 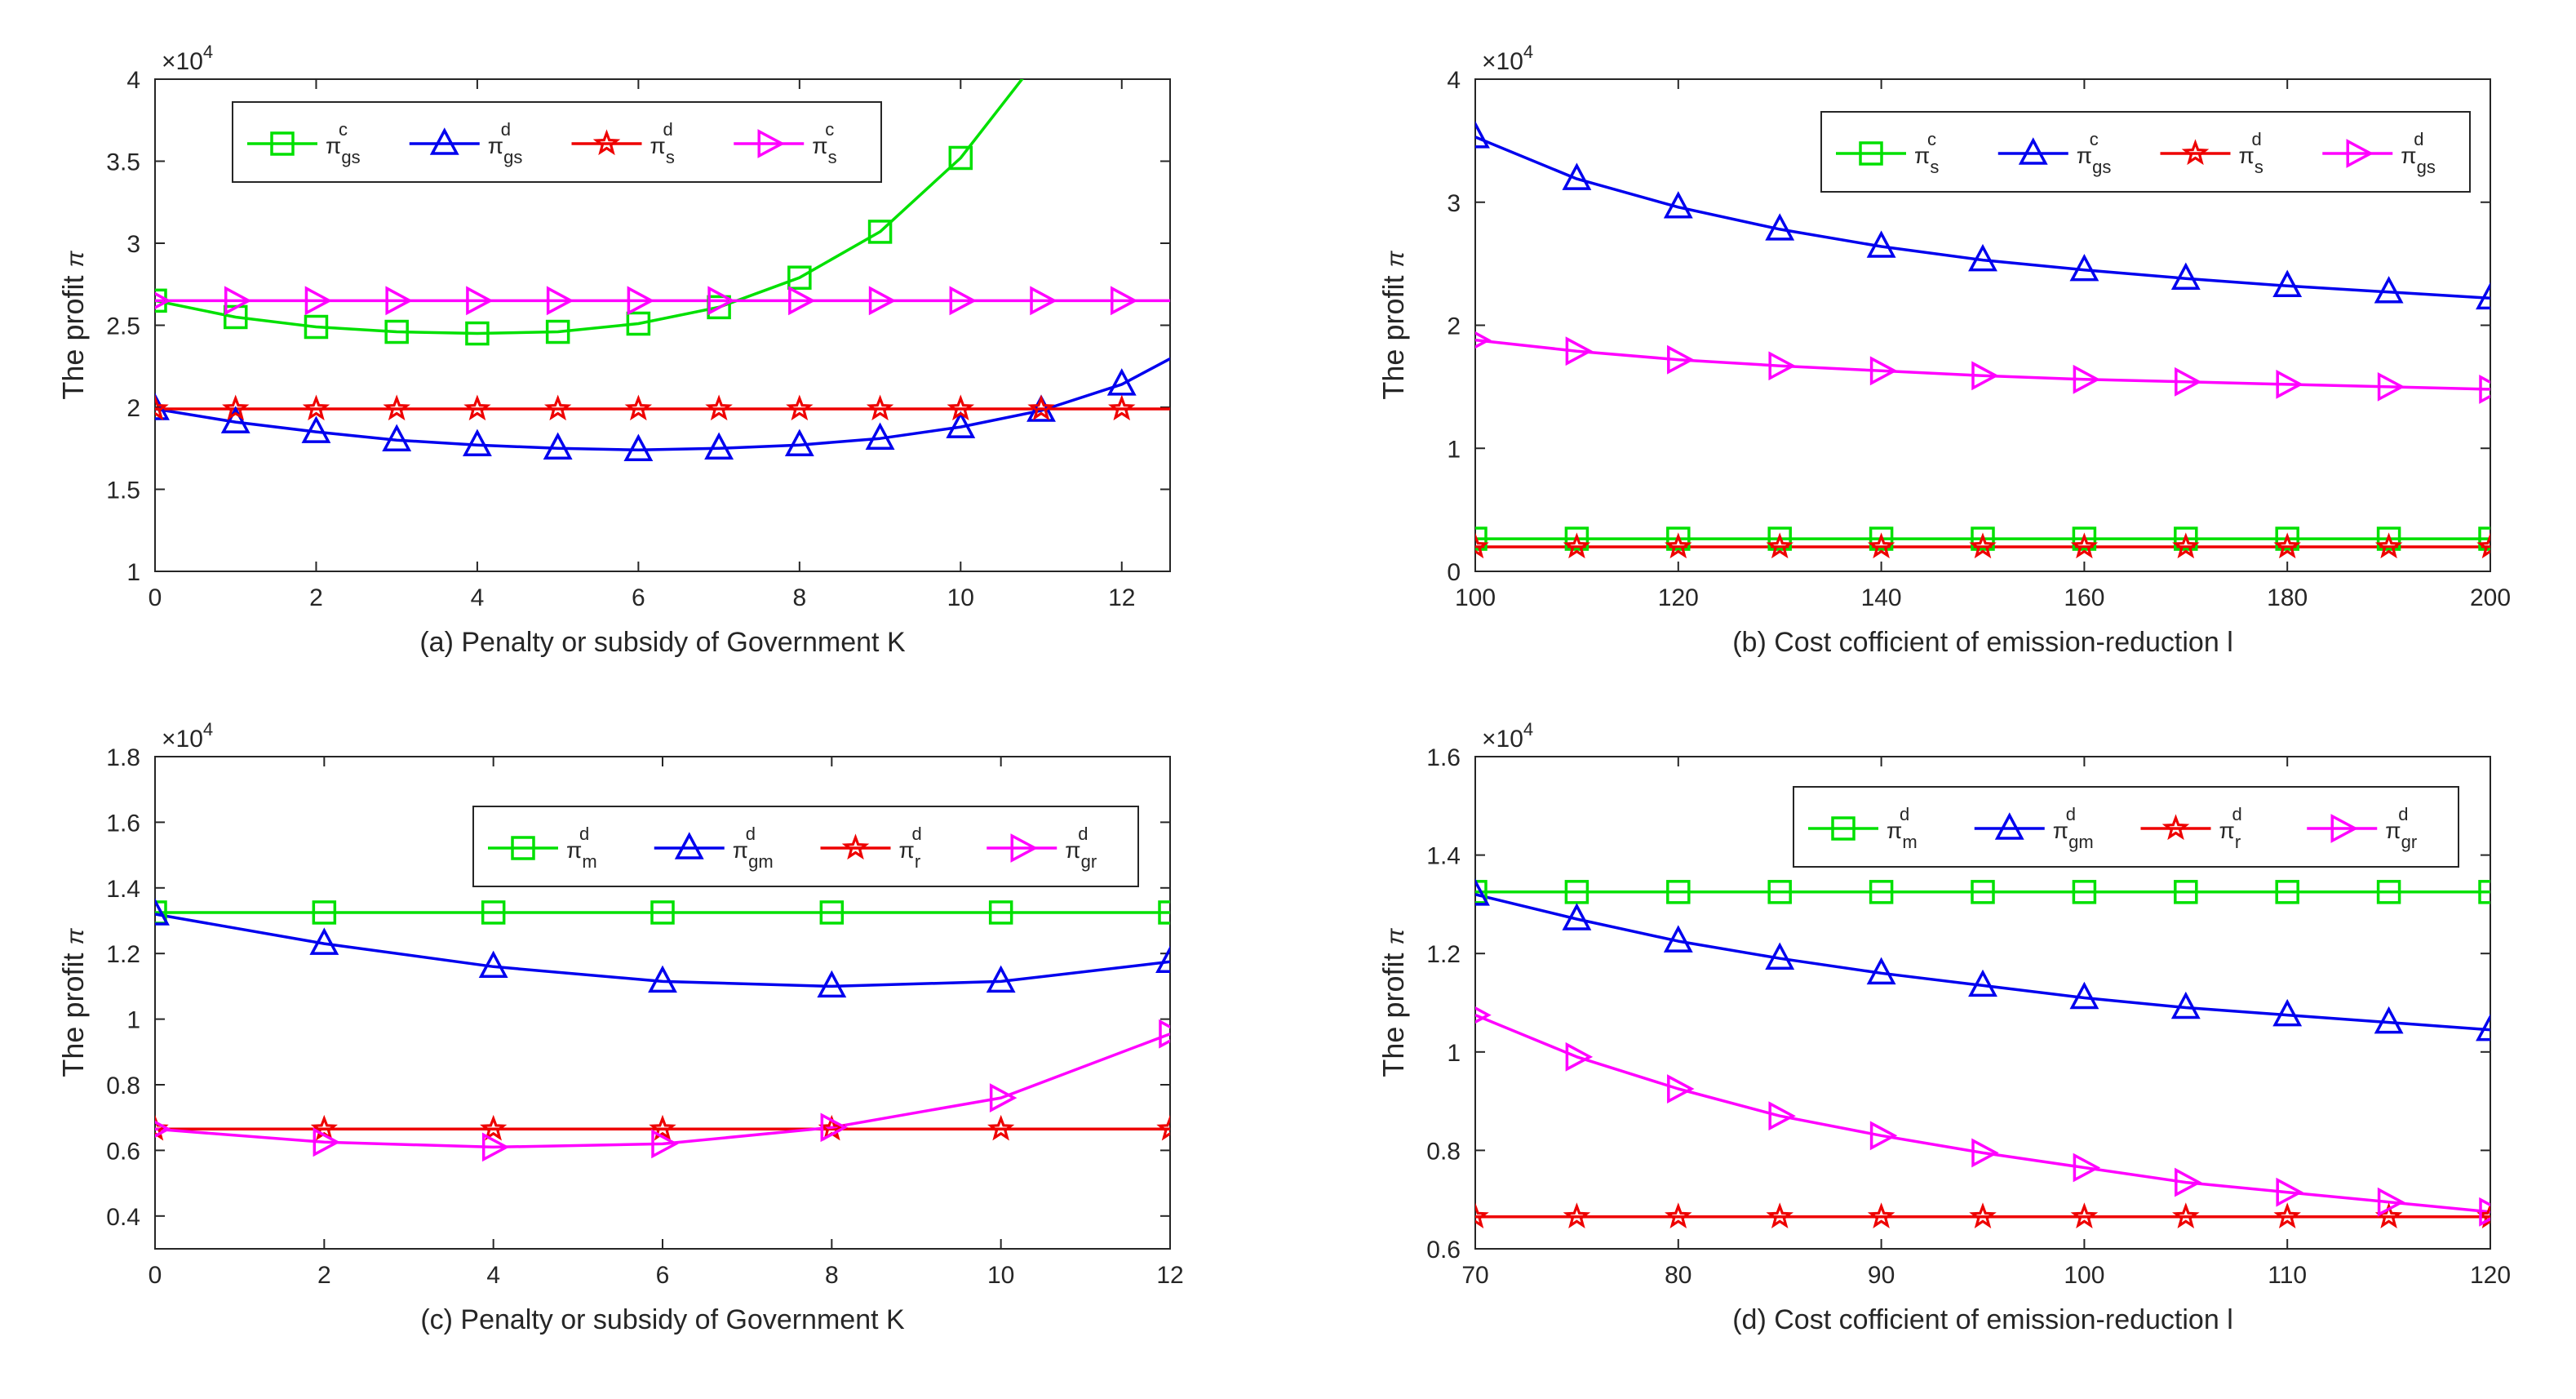 What do you see at coordinates (761, 861) in the screenshot?
I see `legend-subscript: gm` at bounding box center [761, 861].